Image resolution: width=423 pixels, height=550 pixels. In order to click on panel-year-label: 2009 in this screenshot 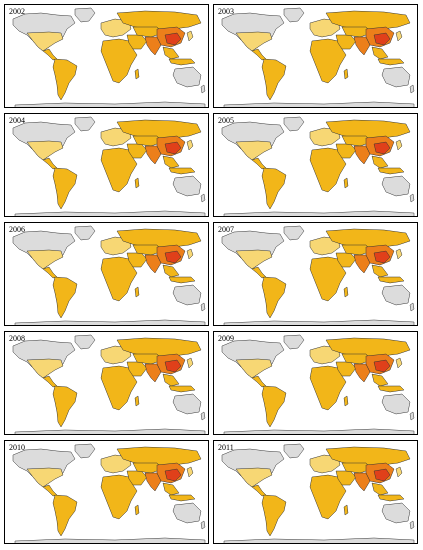, I will do `click(226, 338)`.